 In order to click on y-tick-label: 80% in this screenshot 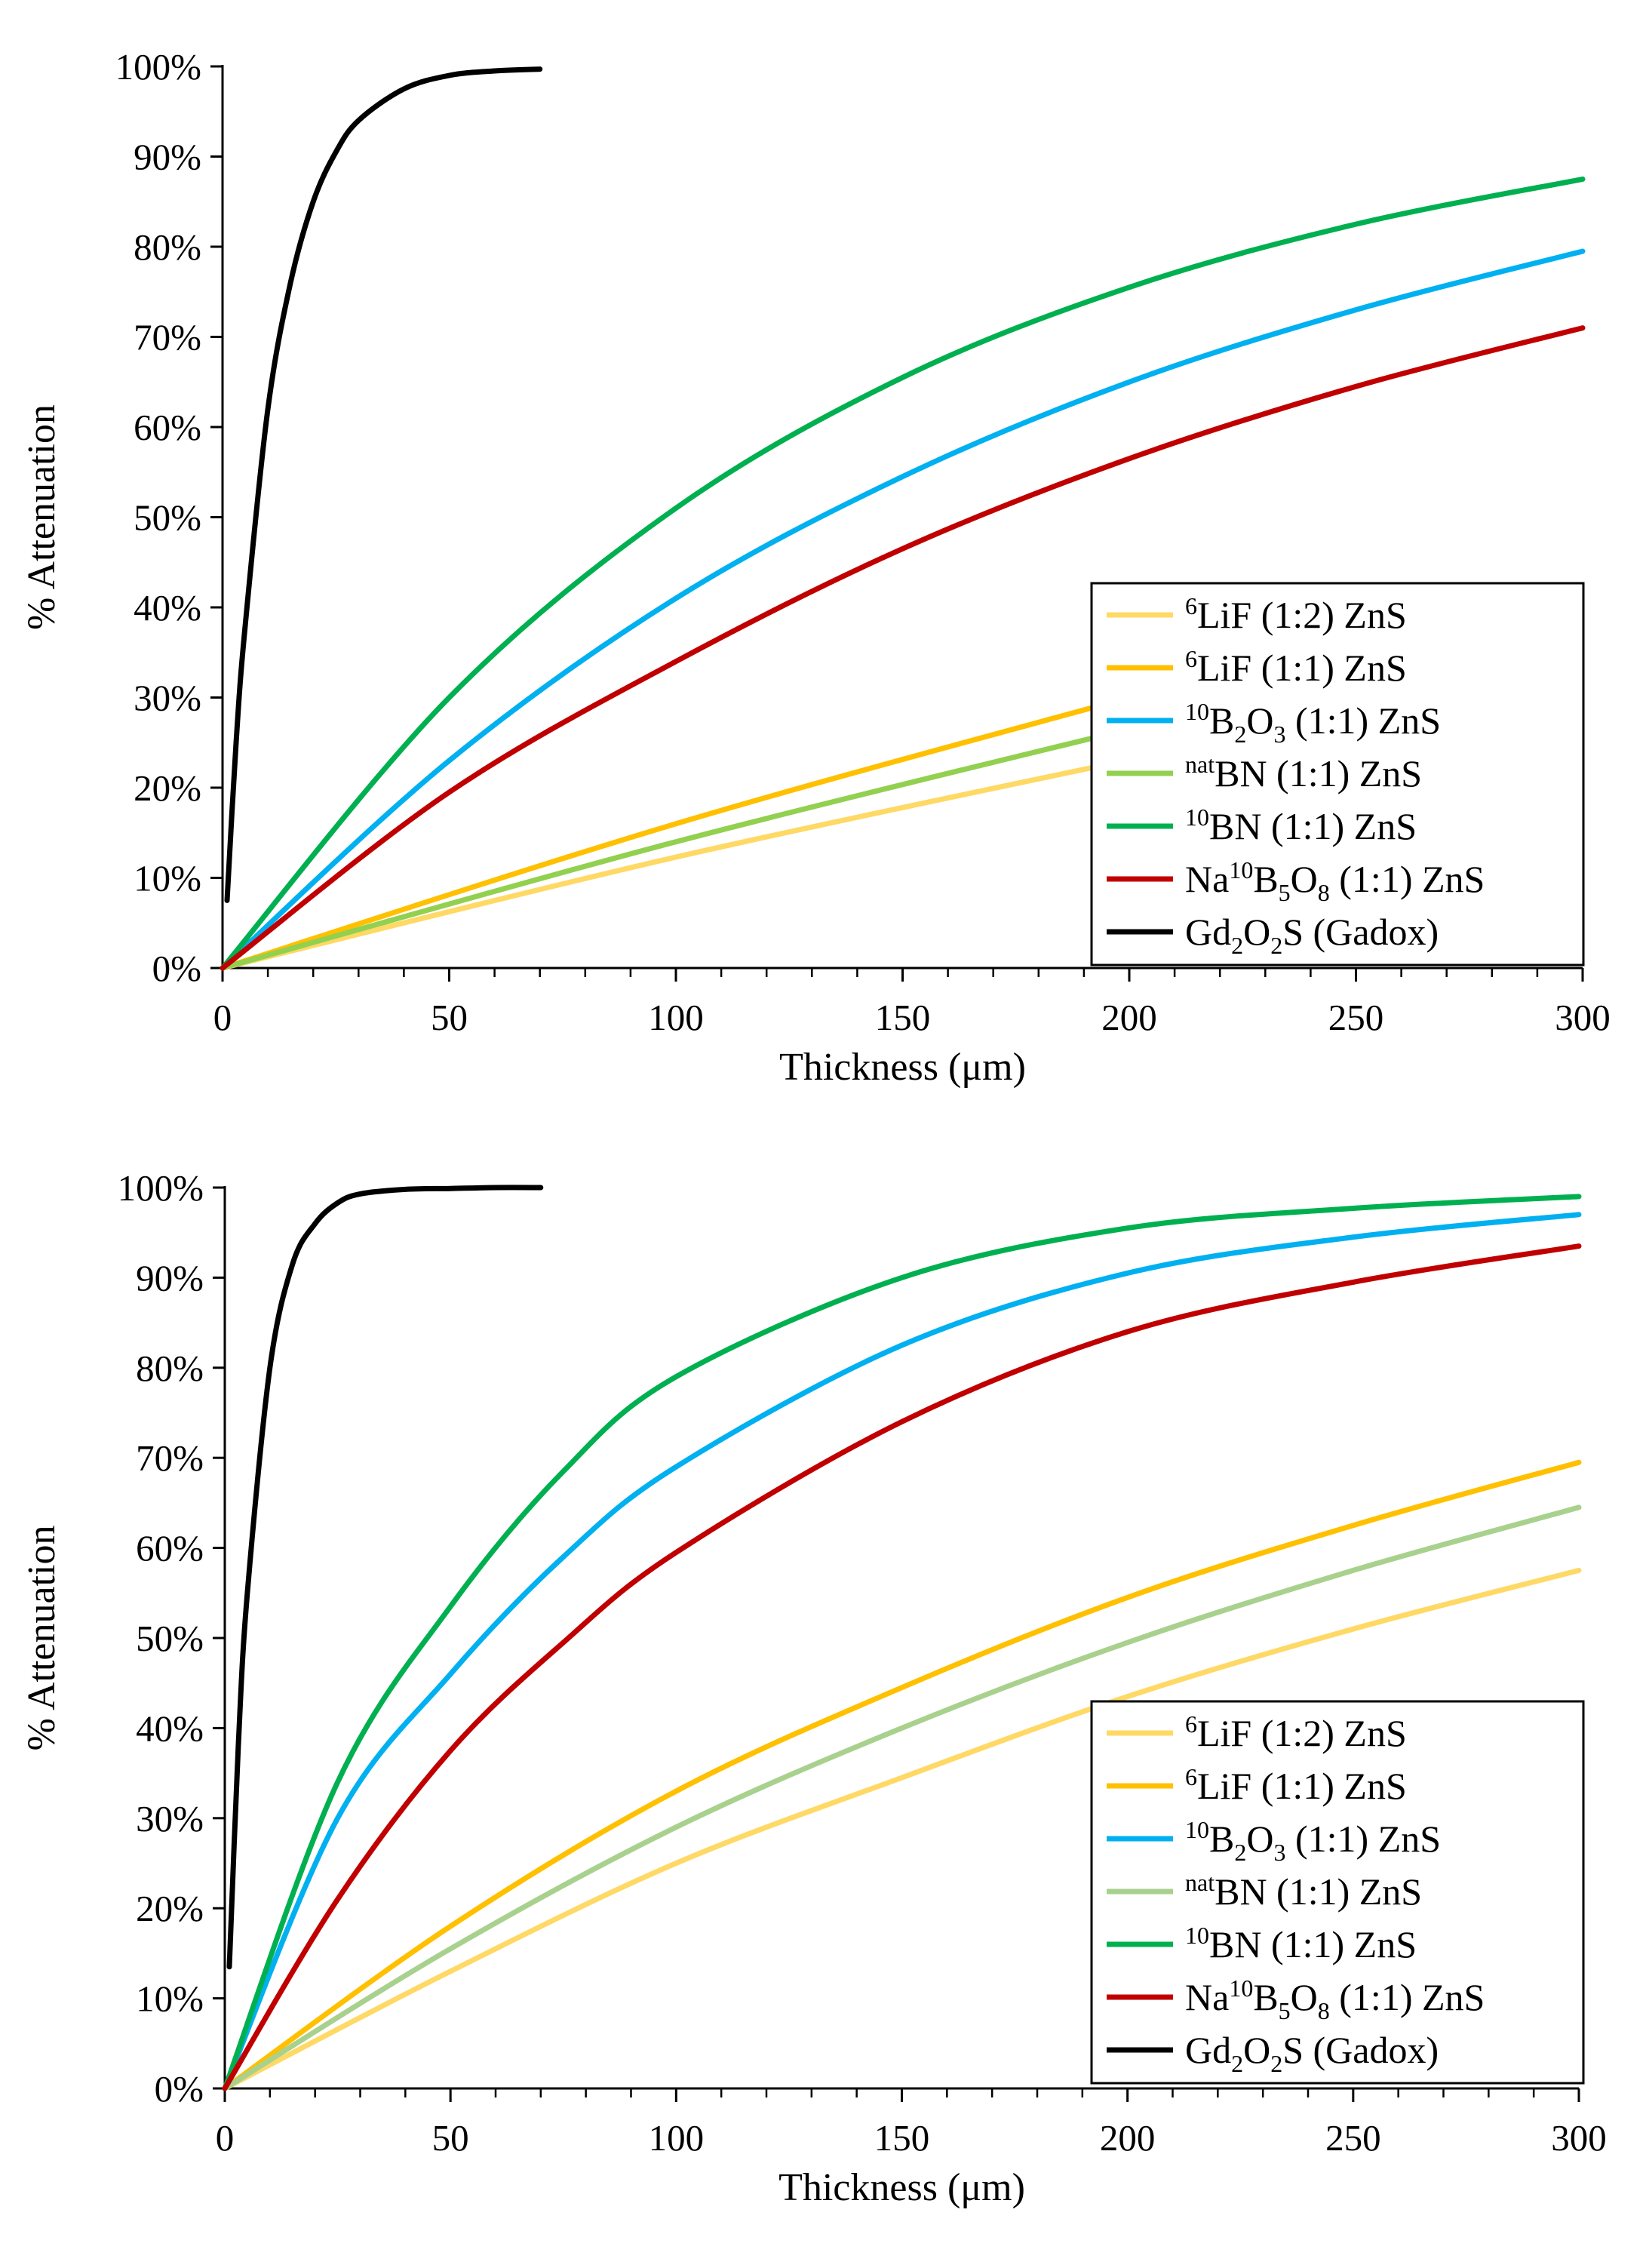, I will do `click(170, 1368)`.